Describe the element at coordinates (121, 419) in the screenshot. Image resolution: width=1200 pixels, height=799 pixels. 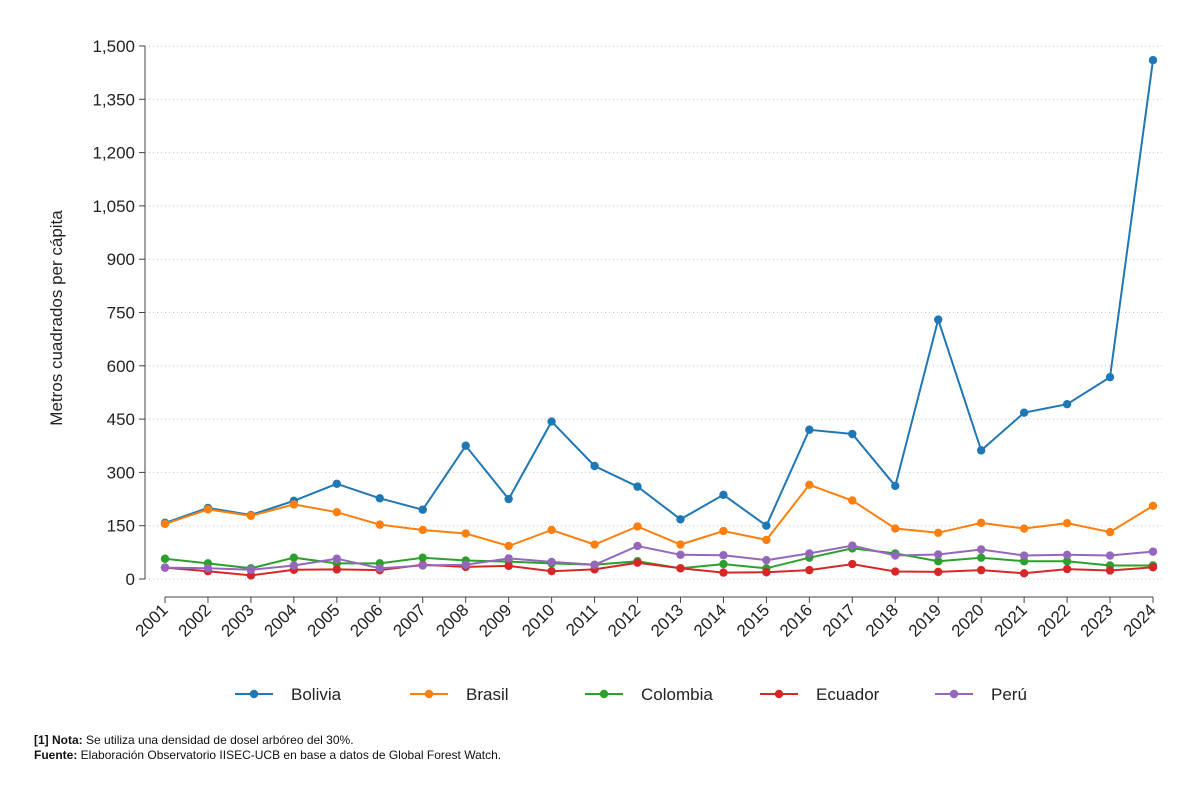
I see `y-tick-label: 450` at that location.